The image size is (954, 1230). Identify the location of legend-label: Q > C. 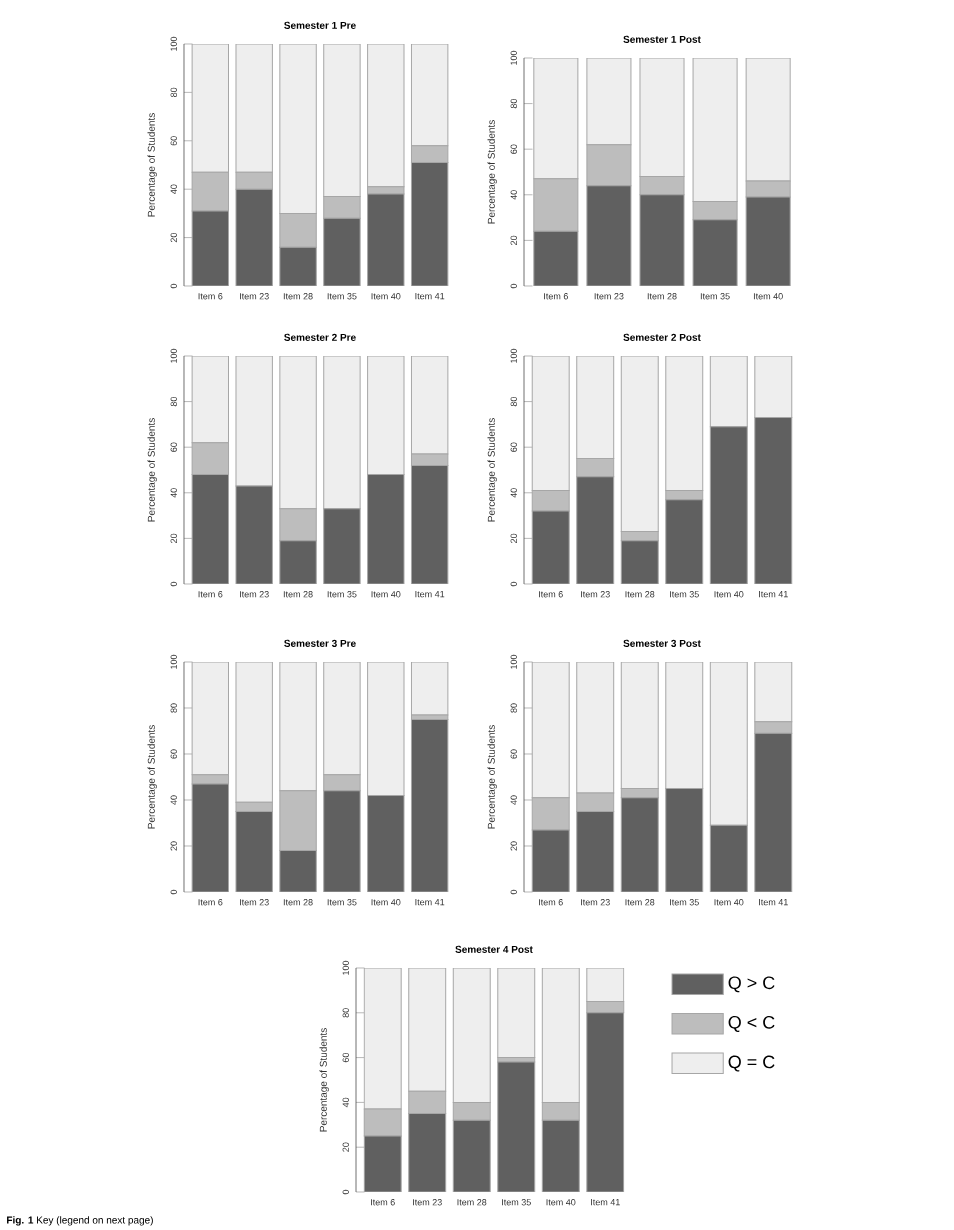
(751, 984).